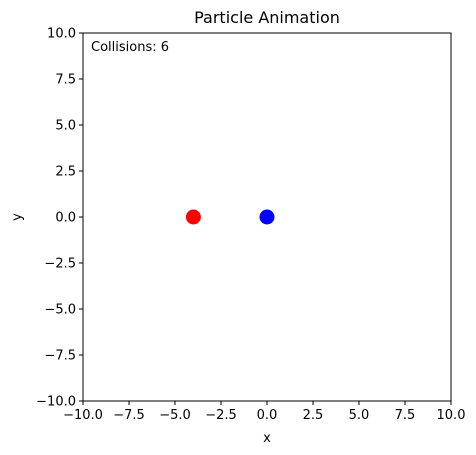 This screenshot has width=476, height=455. What do you see at coordinates (83, 415) in the screenshot?
I see `x-tick-label: −10.0` at bounding box center [83, 415].